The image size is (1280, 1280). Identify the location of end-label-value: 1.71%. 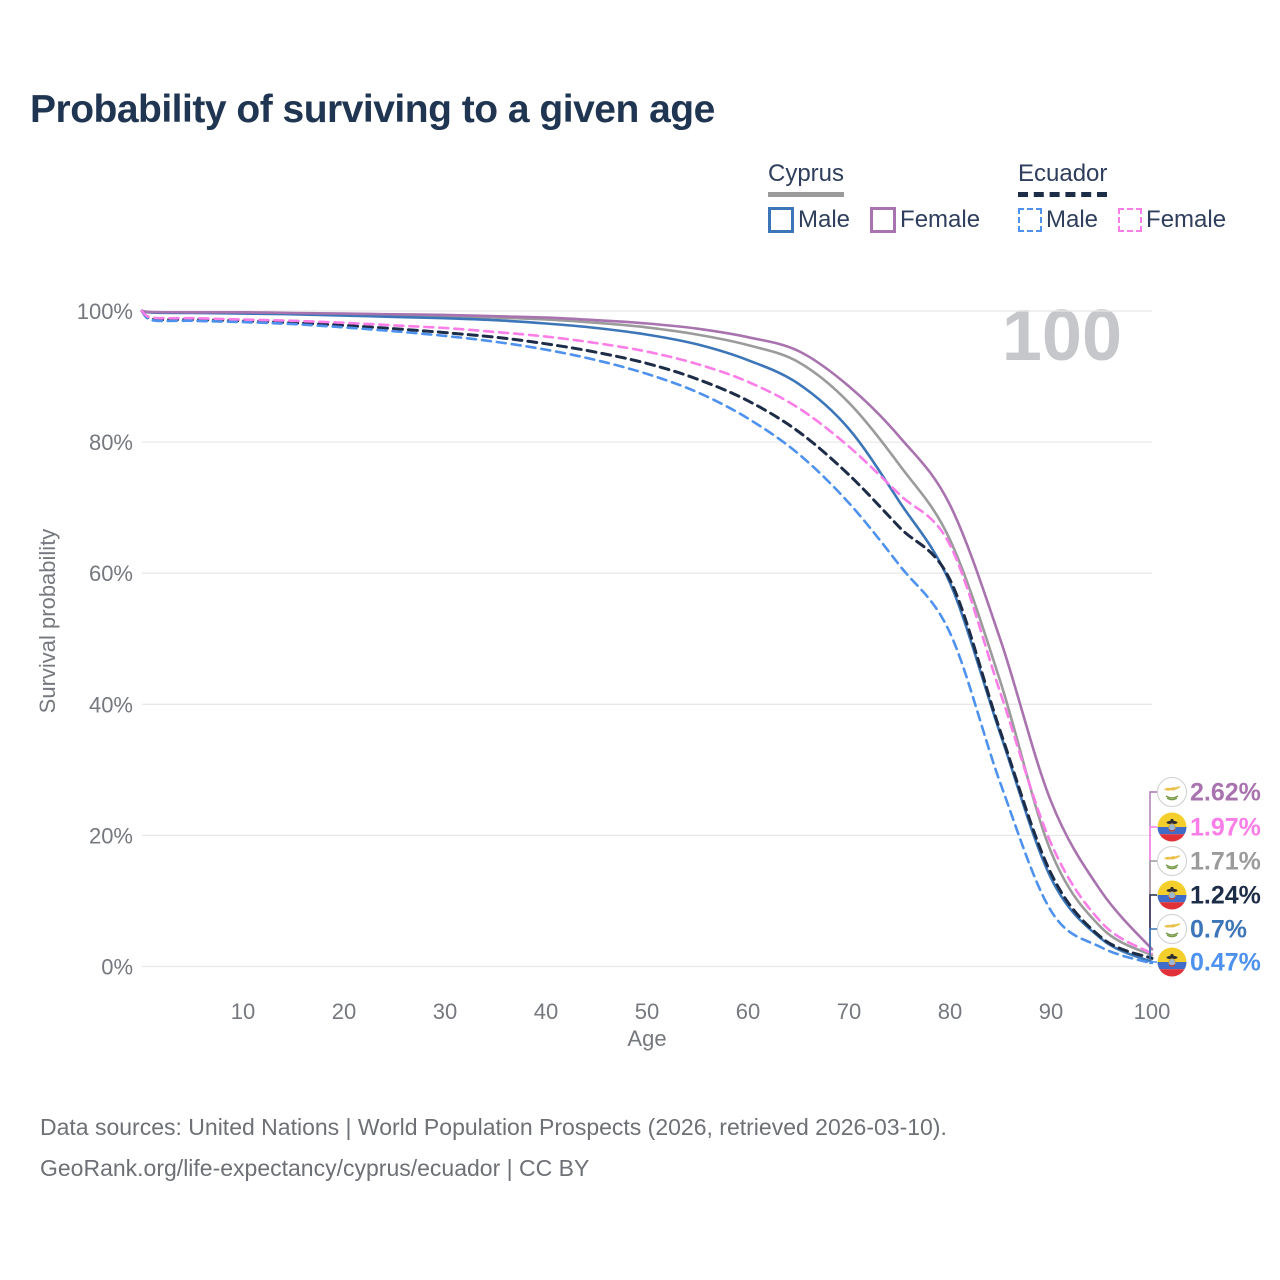
(1225, 862).